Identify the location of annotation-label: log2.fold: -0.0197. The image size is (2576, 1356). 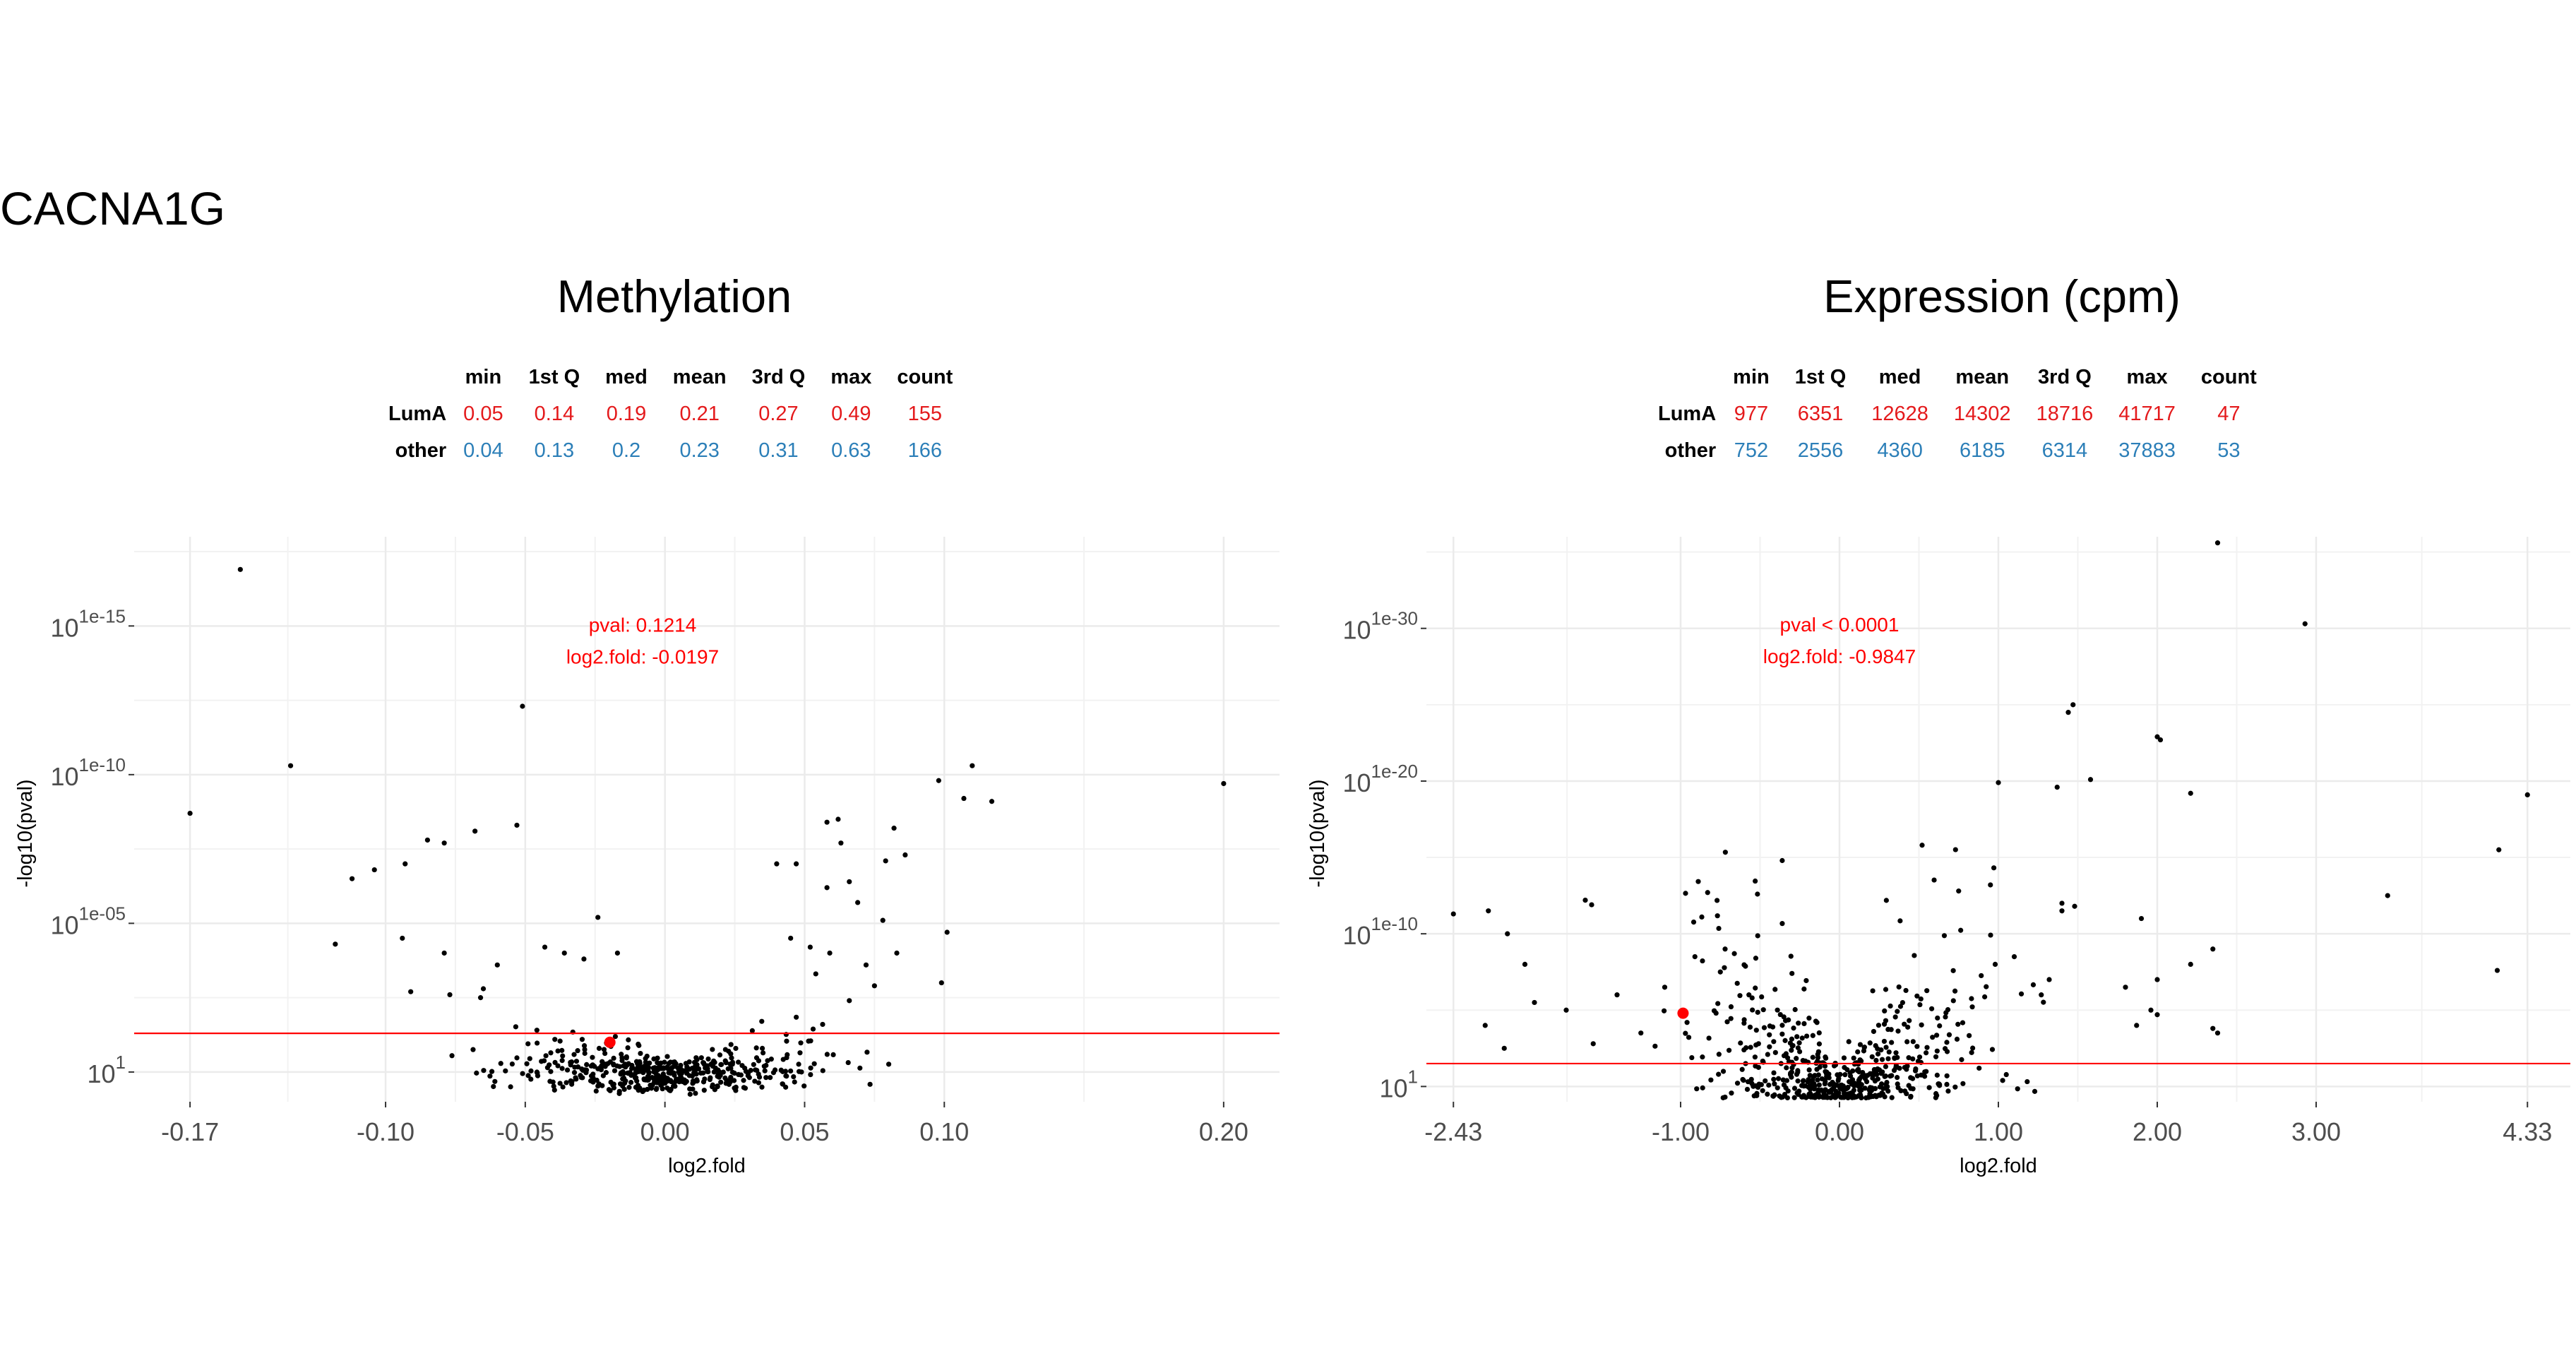
(642, 657).